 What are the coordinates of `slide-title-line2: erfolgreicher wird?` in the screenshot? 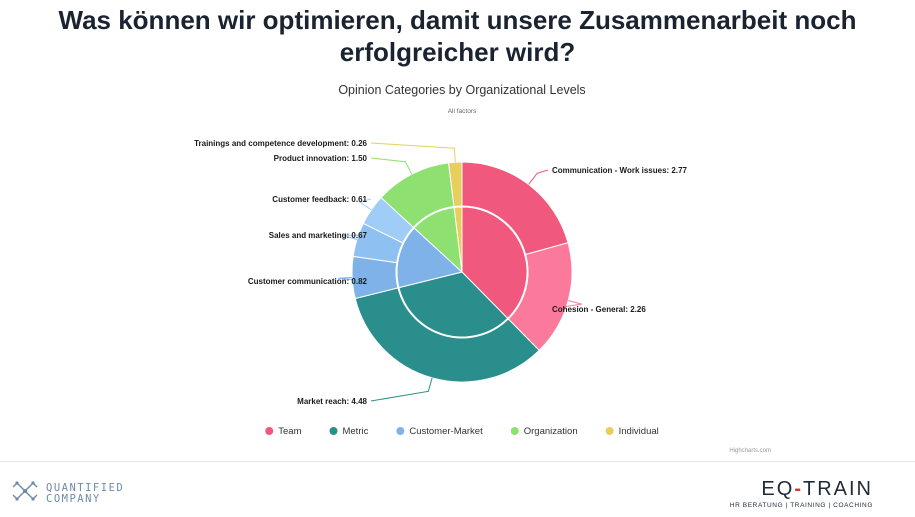 It's located at (457, 52).